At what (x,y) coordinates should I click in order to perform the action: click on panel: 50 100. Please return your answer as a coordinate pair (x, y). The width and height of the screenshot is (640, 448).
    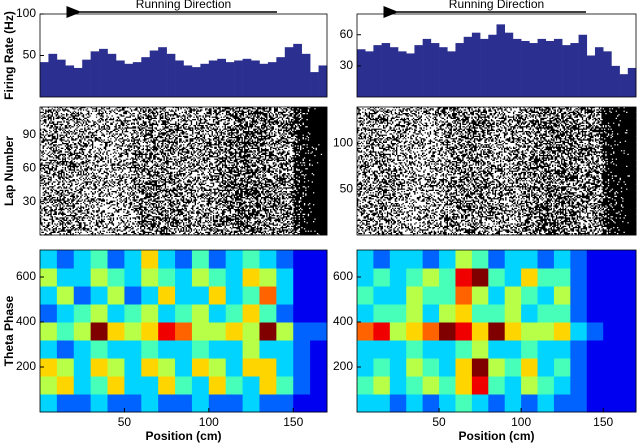
    Looking at the image, I should click on (485, 171).